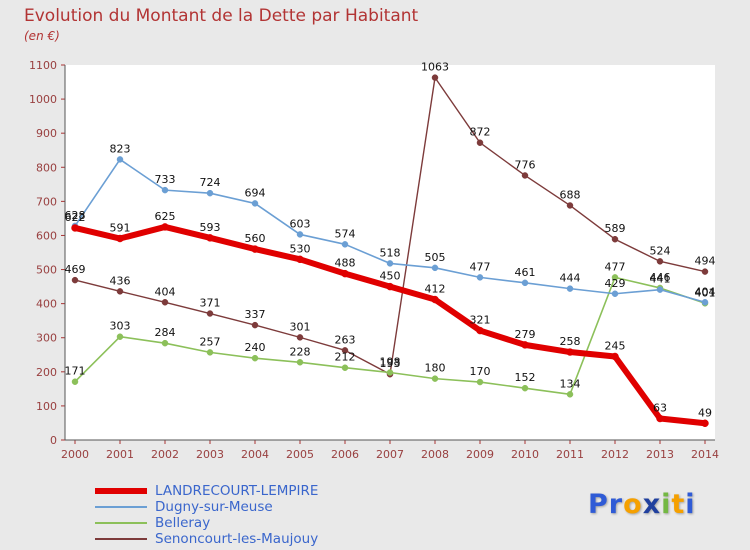 This screenshot has width=750, height=550. I want to click on point-label: 441, so click(660, 279).